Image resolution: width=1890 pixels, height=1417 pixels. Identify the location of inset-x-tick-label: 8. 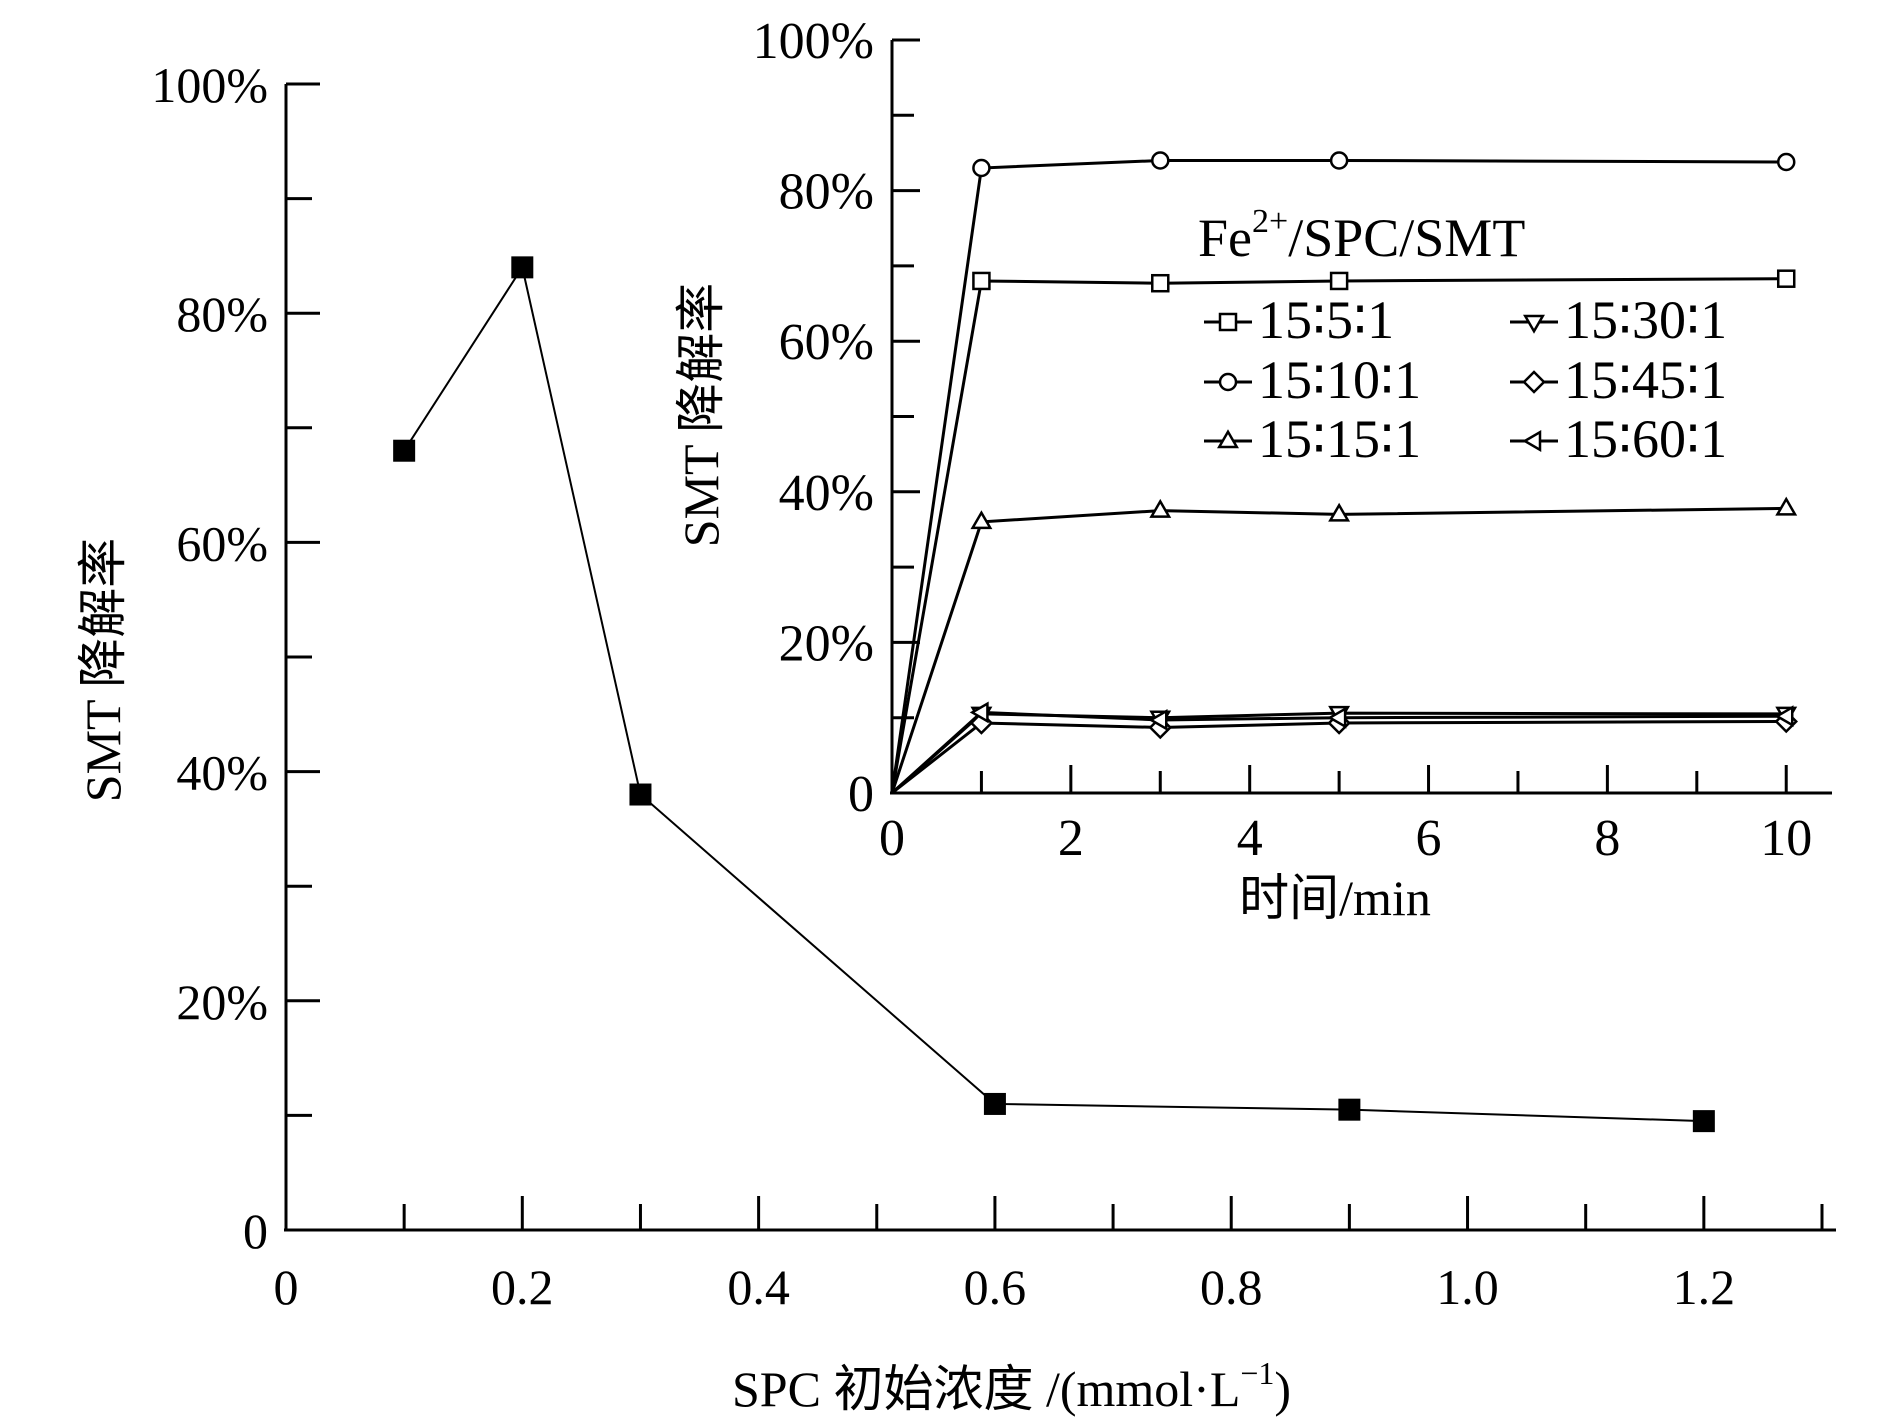
(1607, 838).